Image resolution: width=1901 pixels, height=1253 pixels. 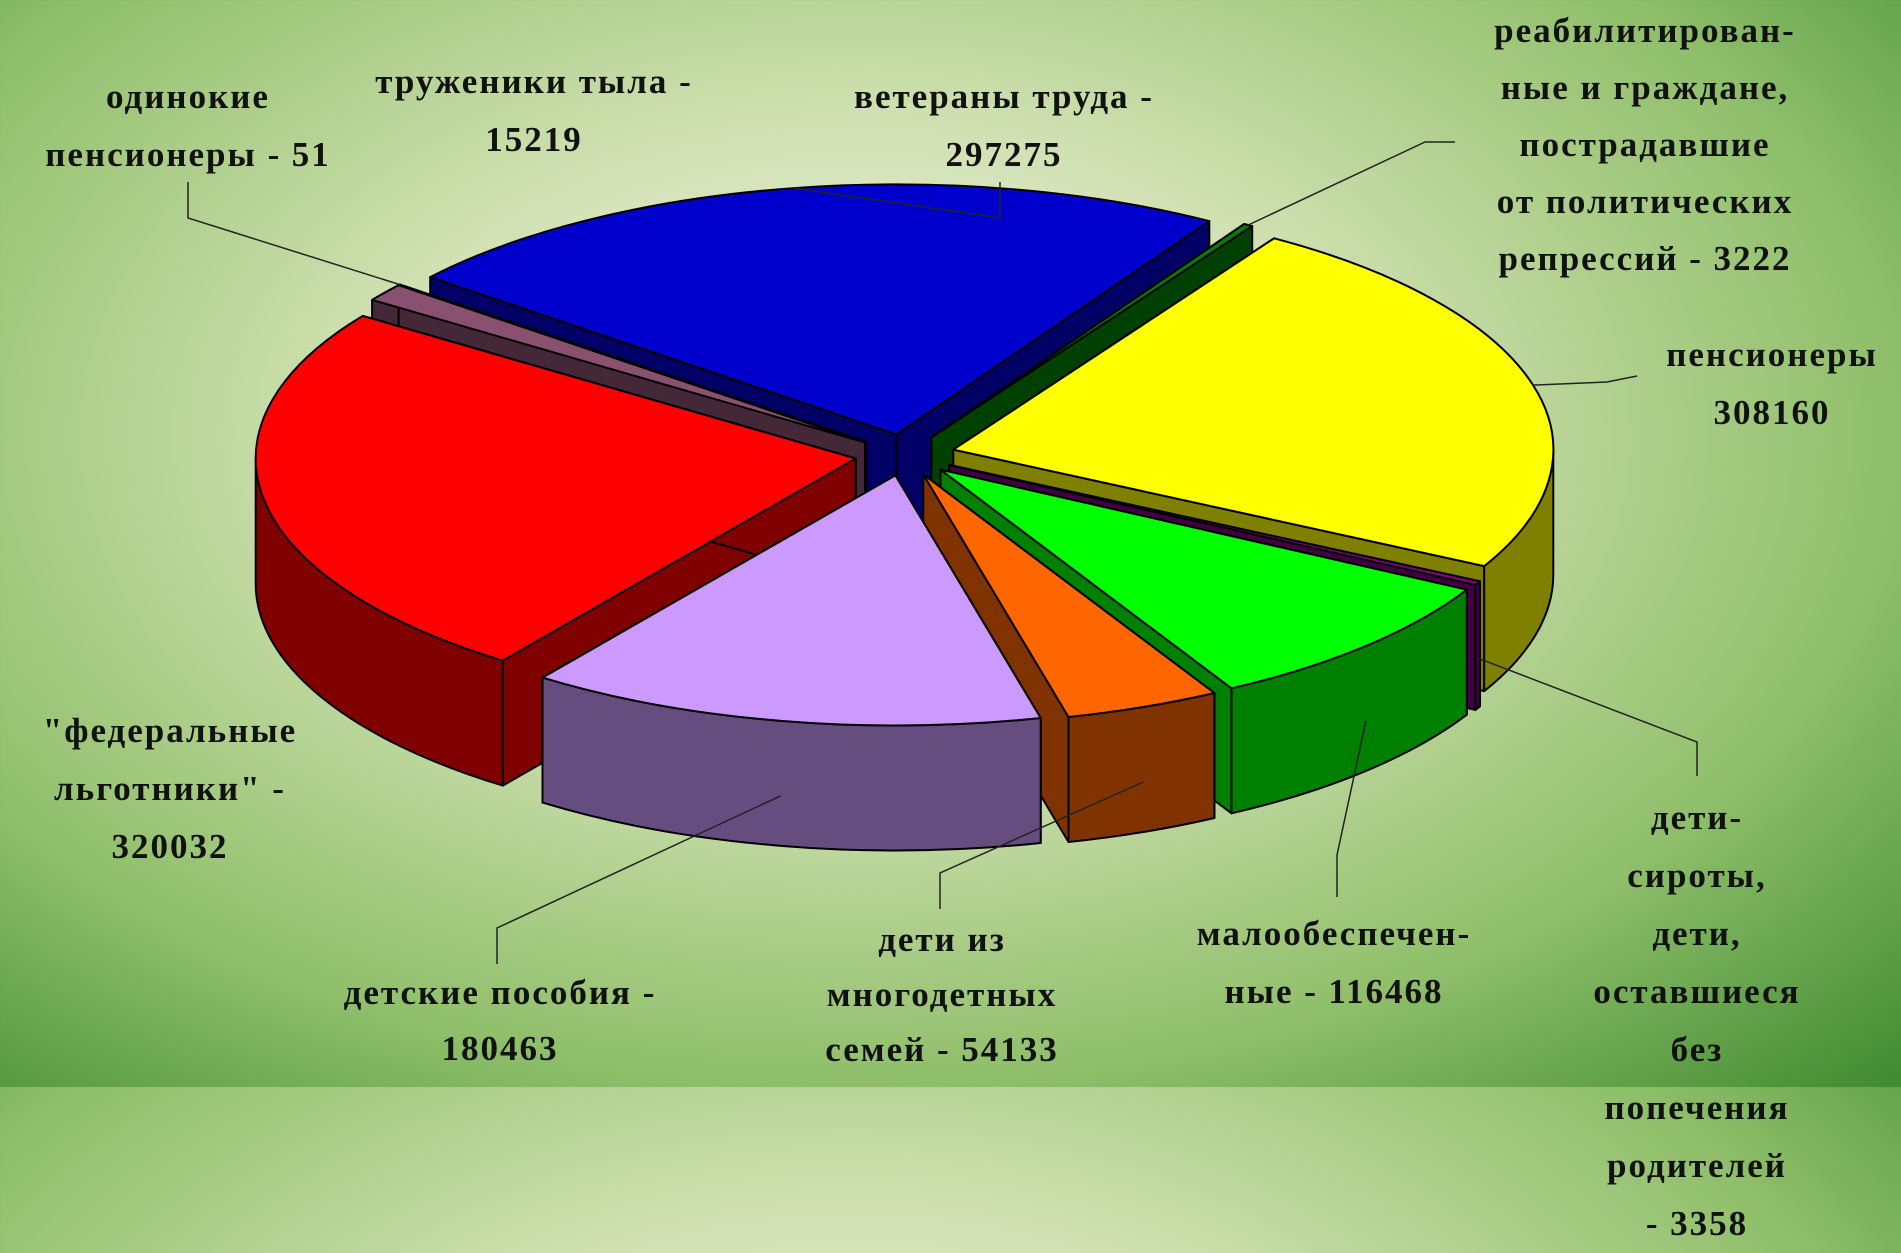 I want to click on value-label: 320032, so click(x=170, y=846).